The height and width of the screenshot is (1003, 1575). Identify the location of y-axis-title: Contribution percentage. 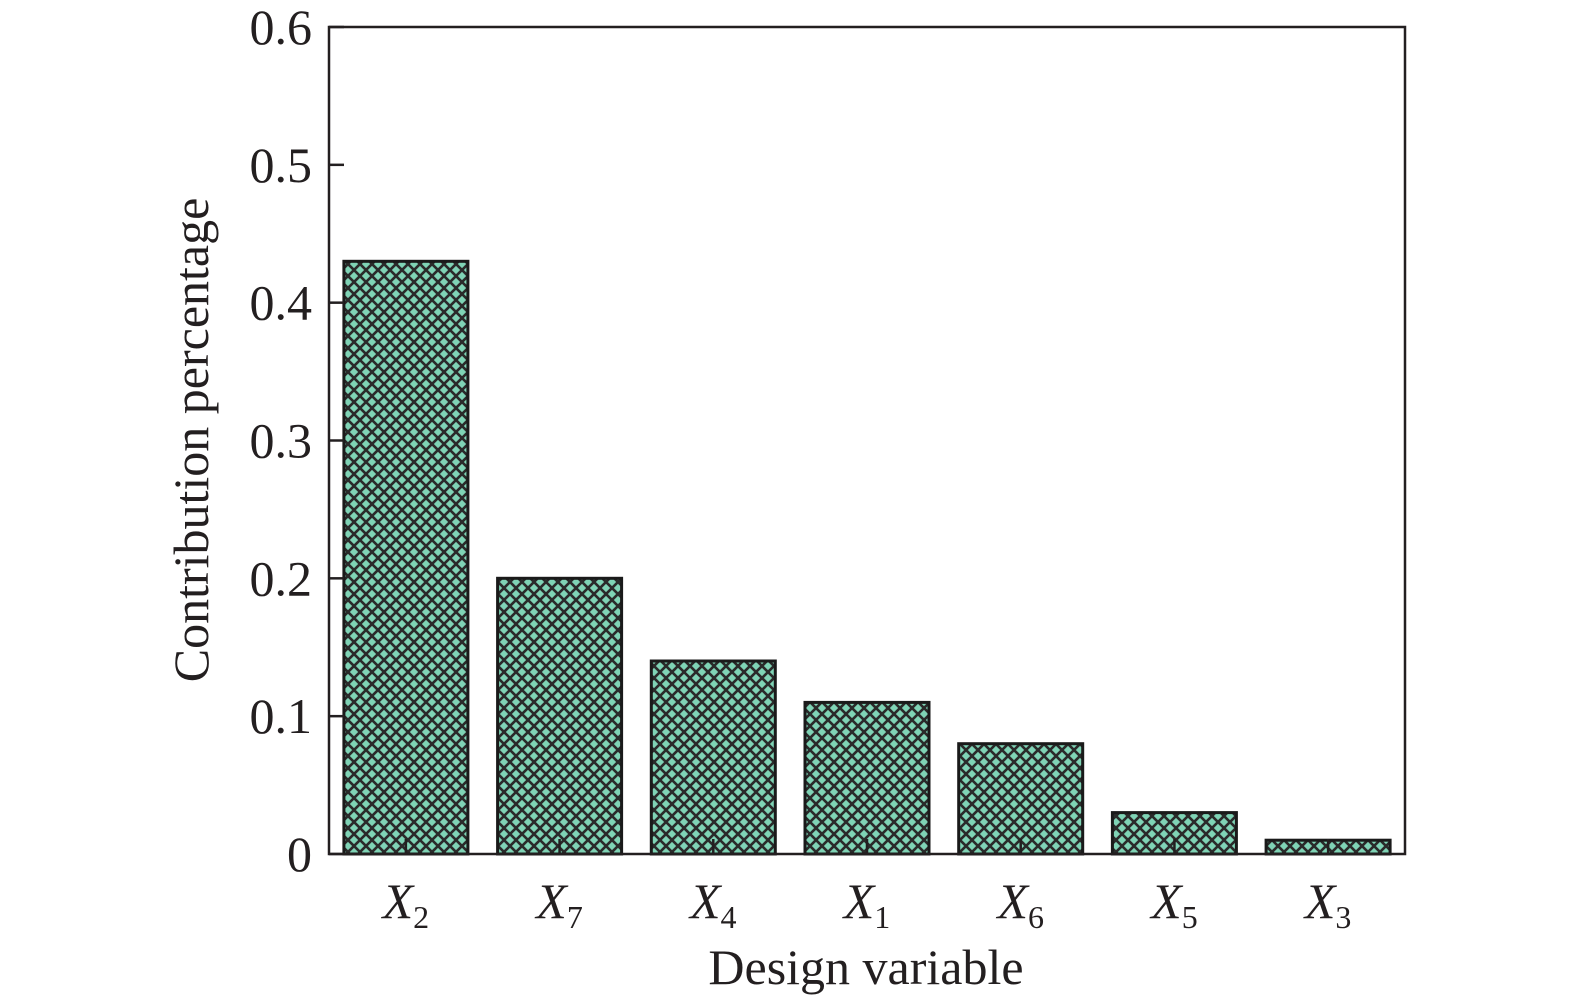
(191, 440).